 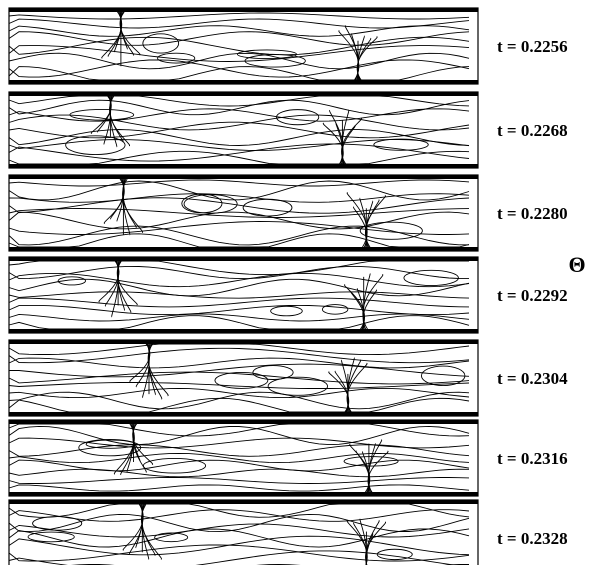 I want to click on panel-frame, so click(x=243, y=130).